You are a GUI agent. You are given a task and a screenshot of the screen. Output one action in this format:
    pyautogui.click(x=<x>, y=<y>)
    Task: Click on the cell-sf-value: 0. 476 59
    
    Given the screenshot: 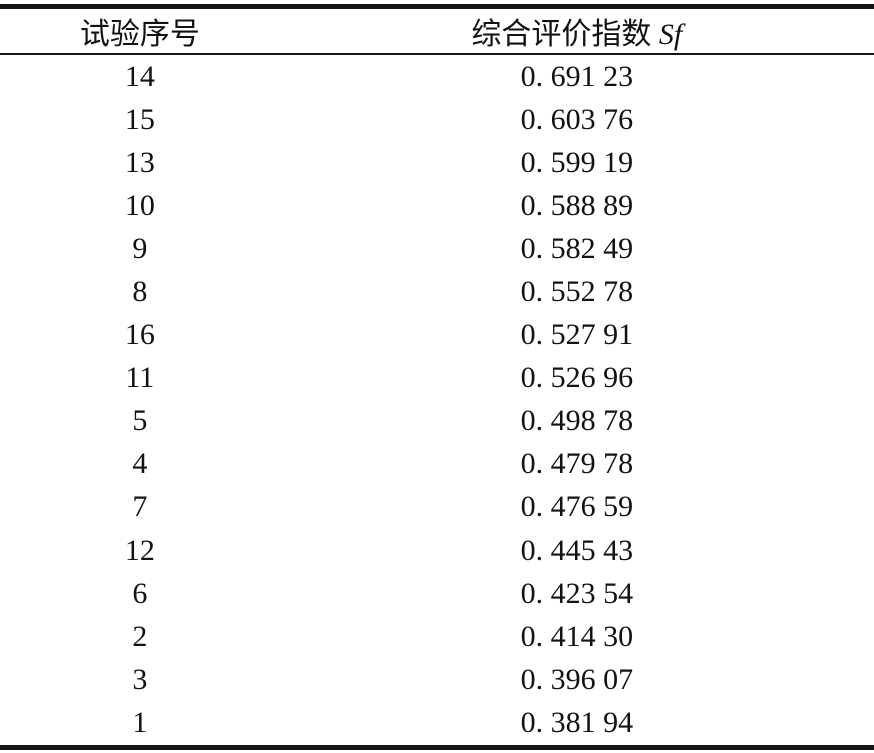 What is the action you would take?
    pyautogui.click(x=577, y=507)
    